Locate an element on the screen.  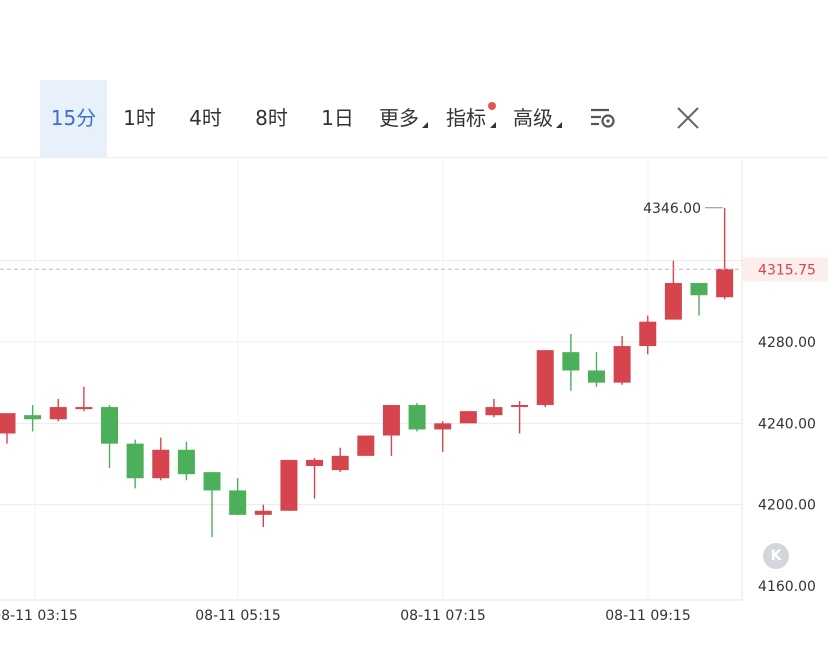
chart-settings-icon is located at coordinates (603, 118).